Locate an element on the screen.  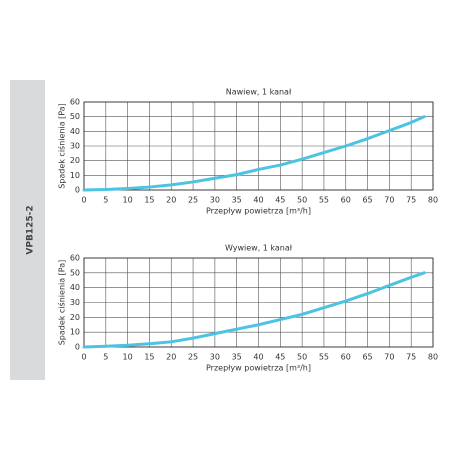
side-label: VPB125-2 is located at coordinates (31, 229).